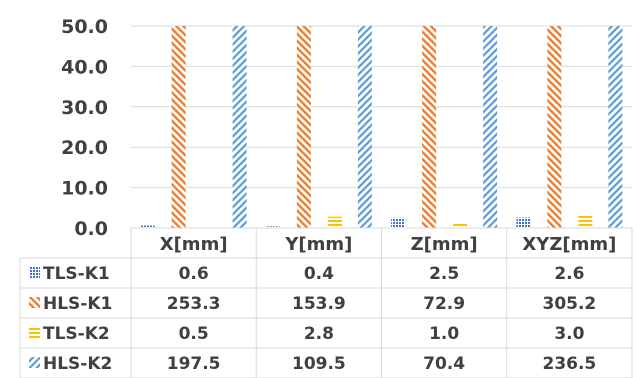 The image size is (637, 378). What do you see at coordinates (318, 244) in the screenshot?
I see `category-label: Y[mm]` at bounding box center [318, 244].